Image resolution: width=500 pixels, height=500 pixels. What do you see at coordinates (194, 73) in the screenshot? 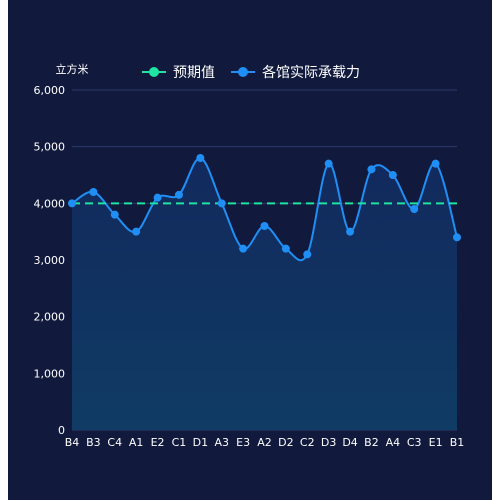
I see `legend-label-expected: 预期值` at bounding box center [194, 73].